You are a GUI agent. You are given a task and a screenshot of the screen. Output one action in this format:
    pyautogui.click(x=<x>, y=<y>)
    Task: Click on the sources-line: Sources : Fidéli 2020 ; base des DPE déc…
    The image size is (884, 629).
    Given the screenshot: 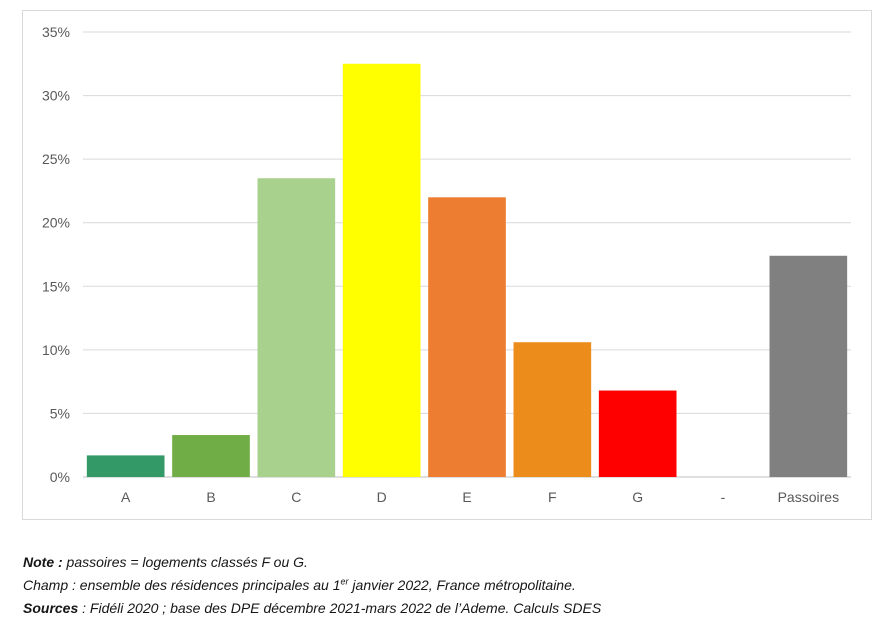 What is the action you would take?
    pyautogui.click(x=448, y=608)
    